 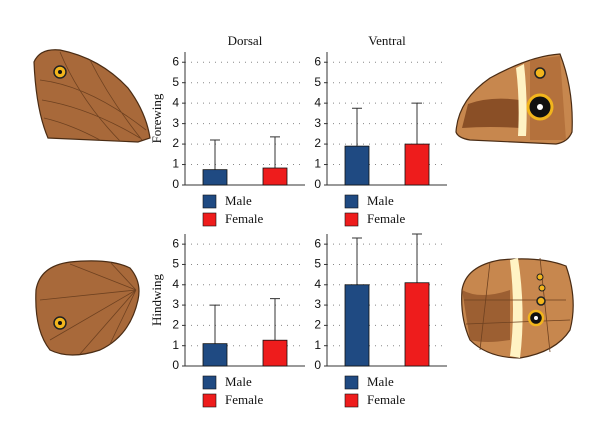 What do you see at coordinates (245, 40) in the screenshot?
I see `panel-title: Dorsal` at bounding box center [245, 40].